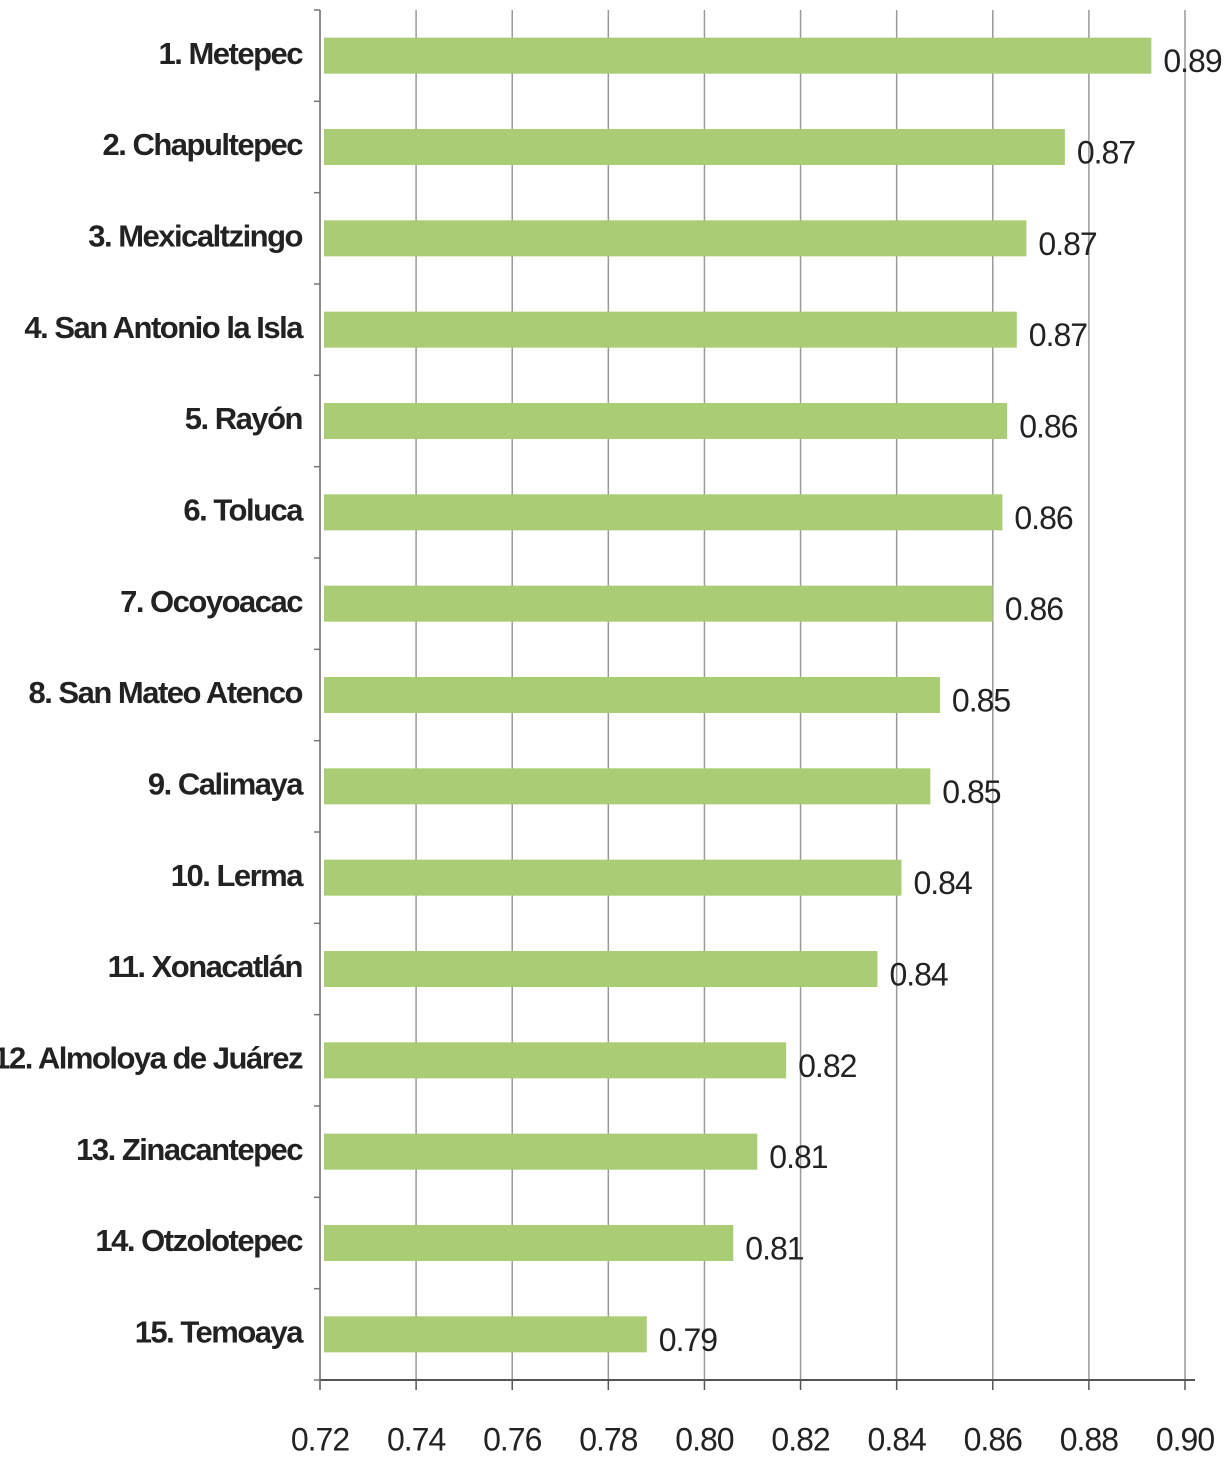  I want to click on y-tick-label: 5. Rayón, so click(244, 418).